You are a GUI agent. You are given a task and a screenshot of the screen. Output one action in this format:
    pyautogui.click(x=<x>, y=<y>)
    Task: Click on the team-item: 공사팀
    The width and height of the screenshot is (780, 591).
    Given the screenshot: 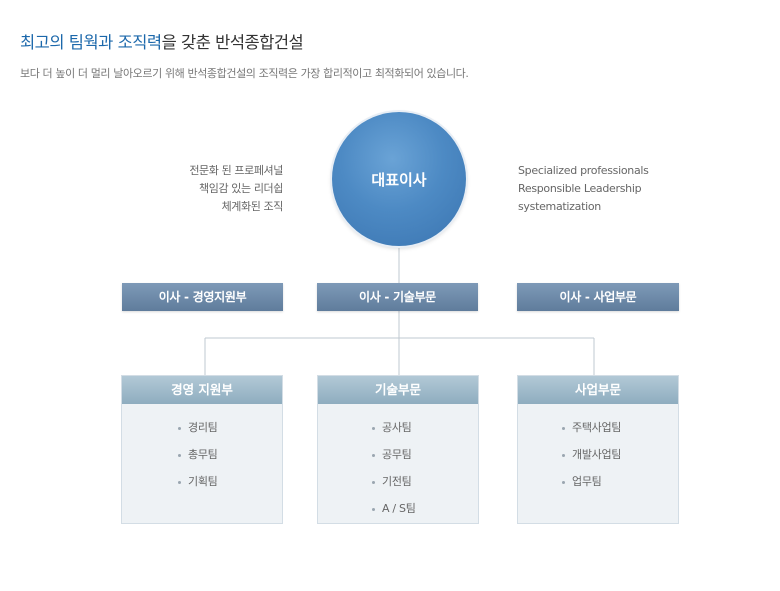 What is the action you would take?
    pyautogui.click(x=398, y=427)
    